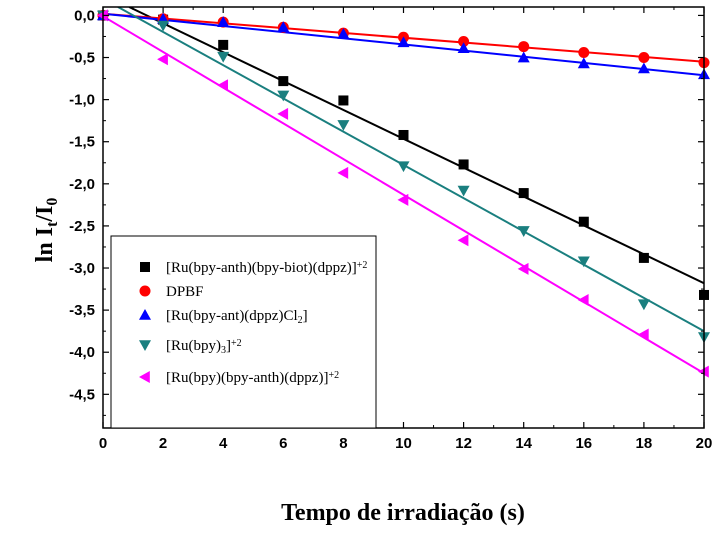 The width and height of the screenshot is (718, 534). I want to click on x-tick-label: 10, so click(403, 443).